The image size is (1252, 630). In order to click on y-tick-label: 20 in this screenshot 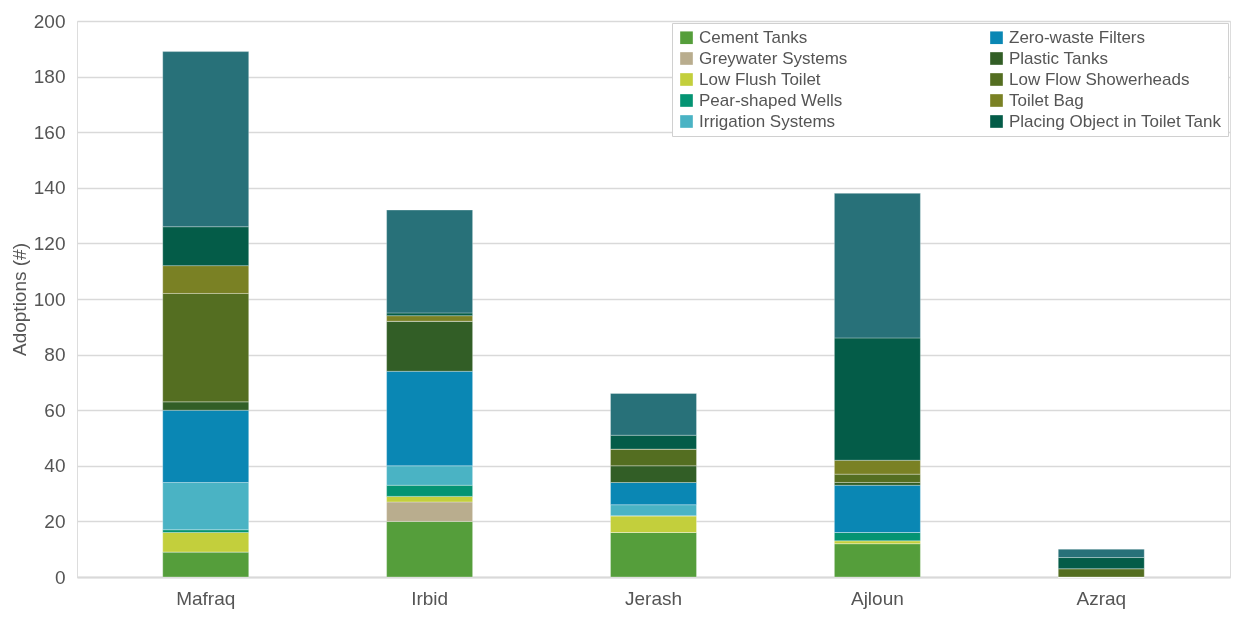, I will do `click(55, 521)`.